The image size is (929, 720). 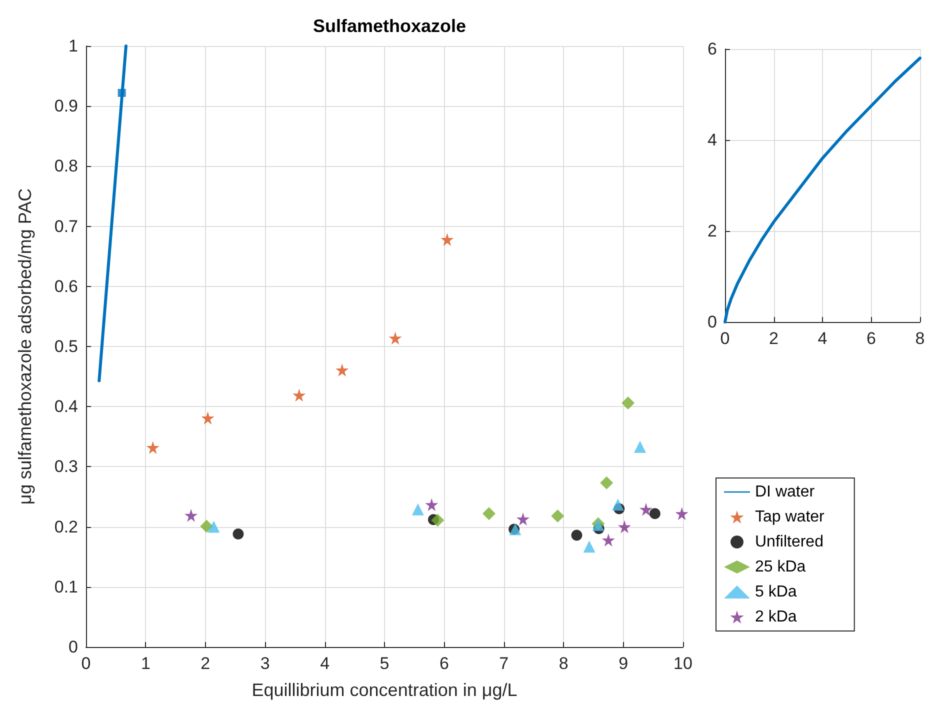 I want to click on y-tick-label: 6, so click(x=712, y=49).